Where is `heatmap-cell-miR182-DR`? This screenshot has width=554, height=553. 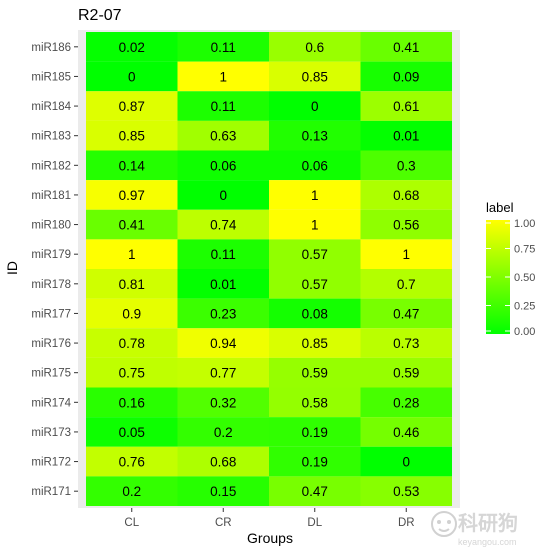 heatmap-cell-miR182-DR is located at coordinates (406, 165).